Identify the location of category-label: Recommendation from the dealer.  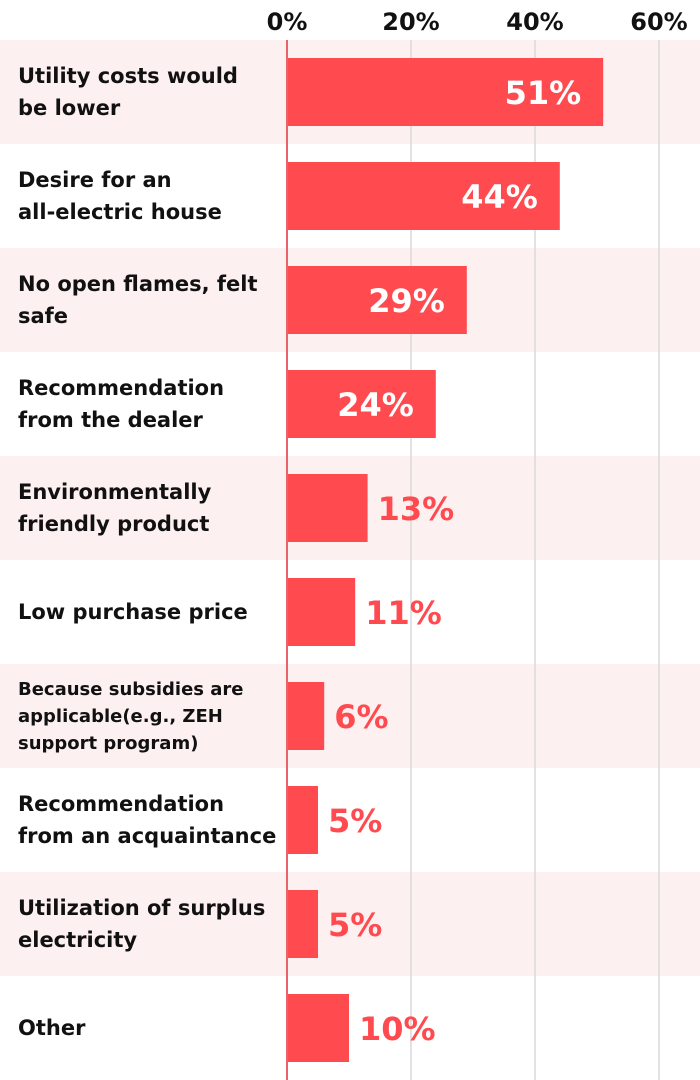
(121, 404).